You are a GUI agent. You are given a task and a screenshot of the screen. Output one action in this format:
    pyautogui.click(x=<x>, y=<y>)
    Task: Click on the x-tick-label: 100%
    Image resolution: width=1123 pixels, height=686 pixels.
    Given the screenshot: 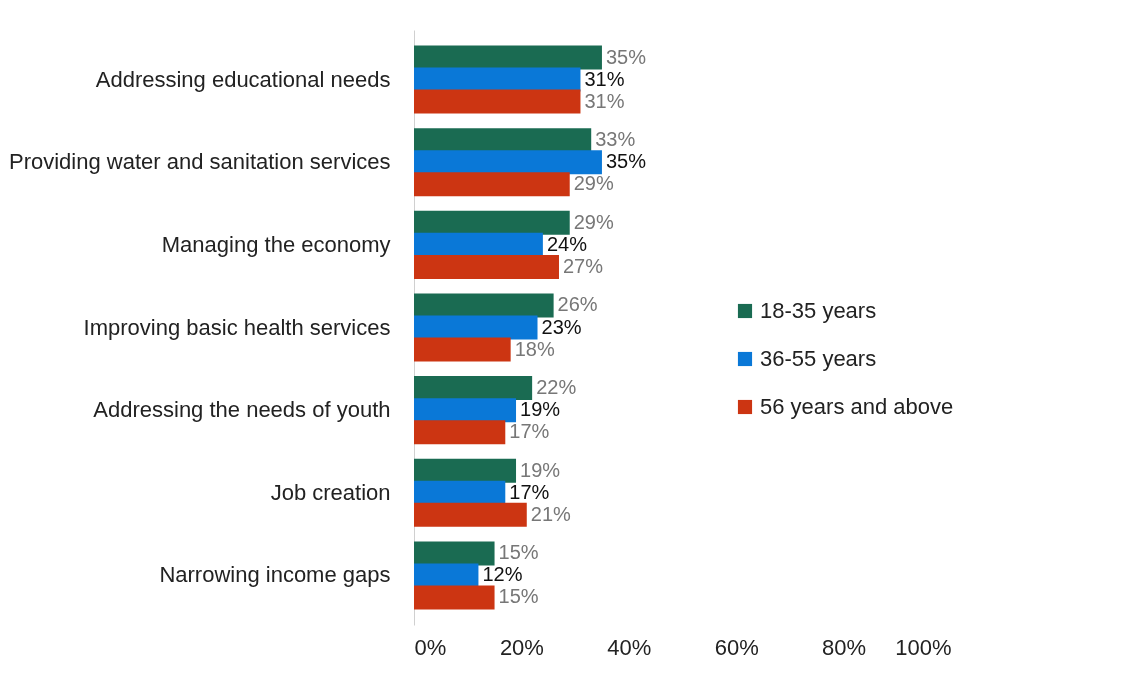 What is the action you would take?
    pyautogui.click(x=923, y=647)
    